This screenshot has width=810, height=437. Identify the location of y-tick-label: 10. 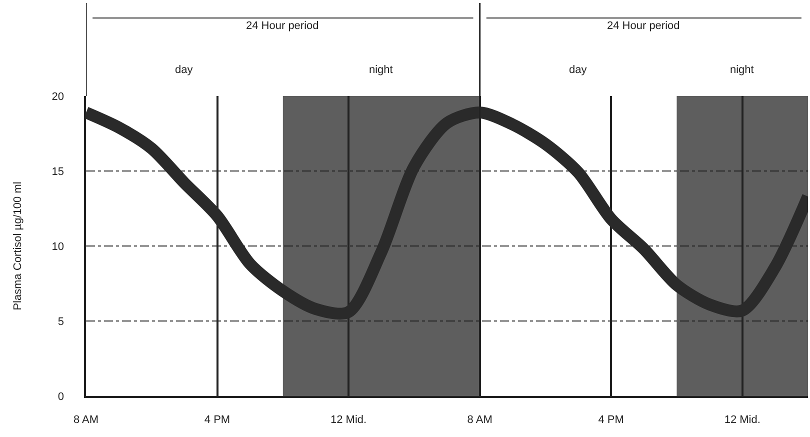
(58, 246).